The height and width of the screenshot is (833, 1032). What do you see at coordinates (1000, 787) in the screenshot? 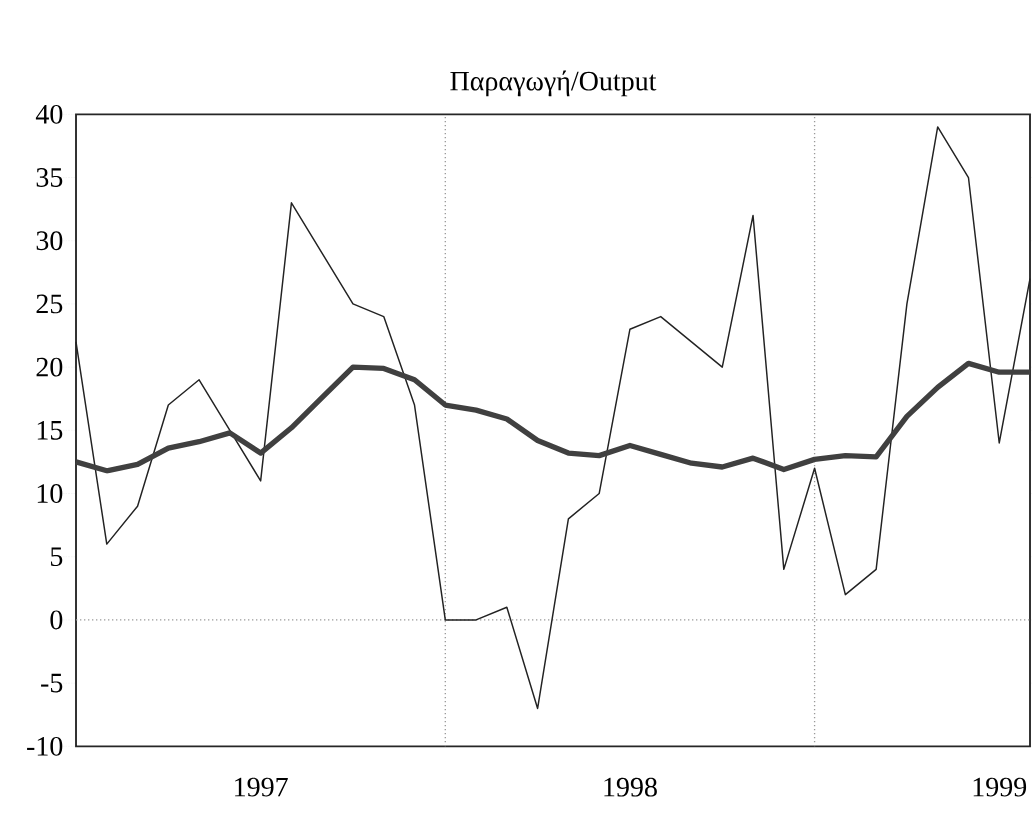
I see `x-tick-label: 1999` at bounding box center [1000, 787].